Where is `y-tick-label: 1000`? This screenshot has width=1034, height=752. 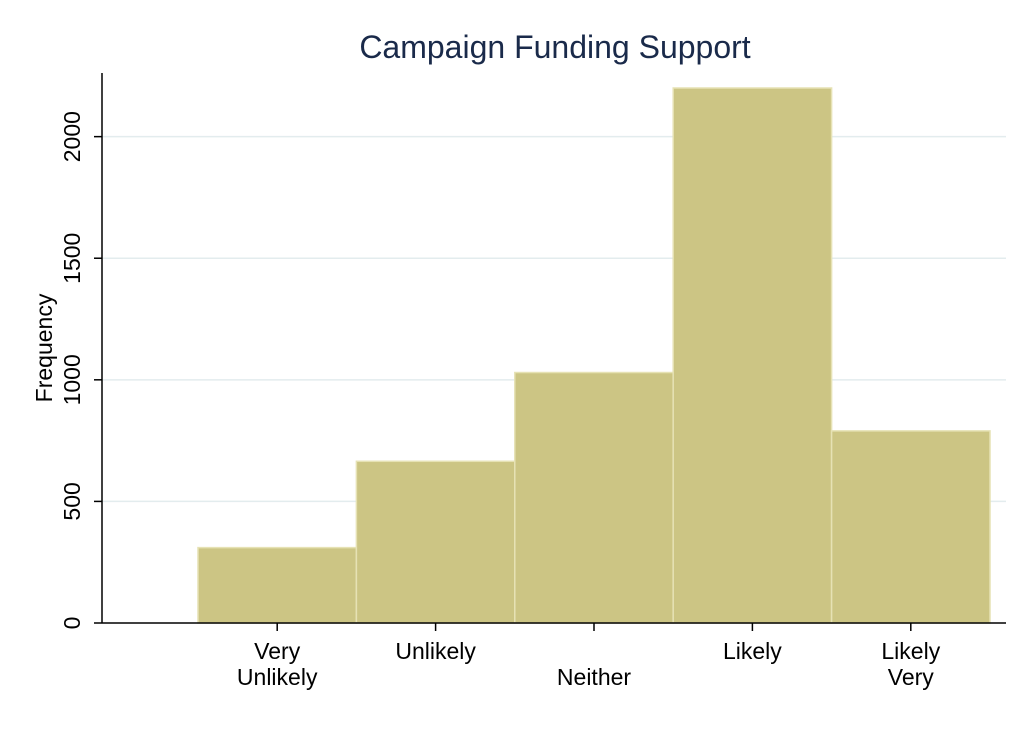 y-tick-label: 1000 is located at coordinates (72, 379).